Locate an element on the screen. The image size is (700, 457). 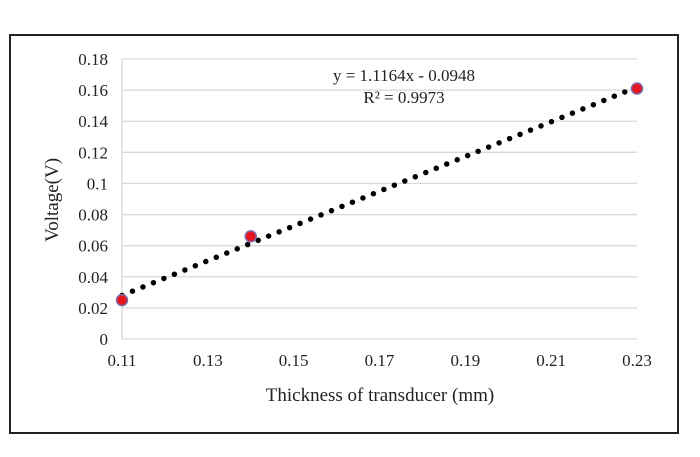
x-tick-label: 0.23 is located at coordinates (637, 360).